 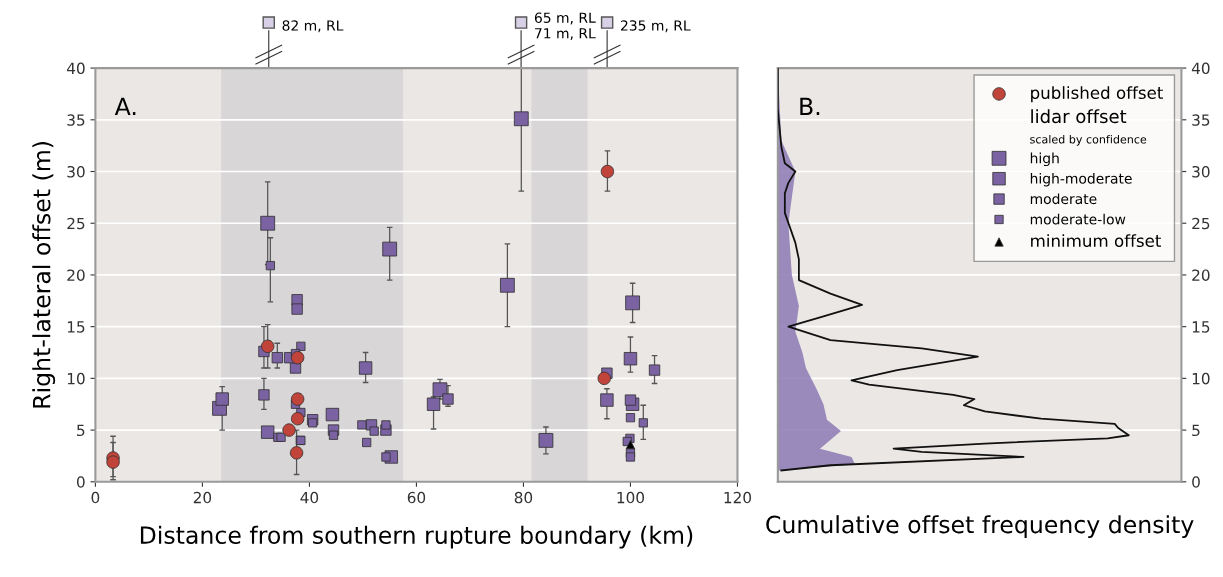 What do you see at coordinates (44, 275) in the screenshot?
I see `y-axis-title: Right-lateral offset (m)` at bounding box center [44, 275].